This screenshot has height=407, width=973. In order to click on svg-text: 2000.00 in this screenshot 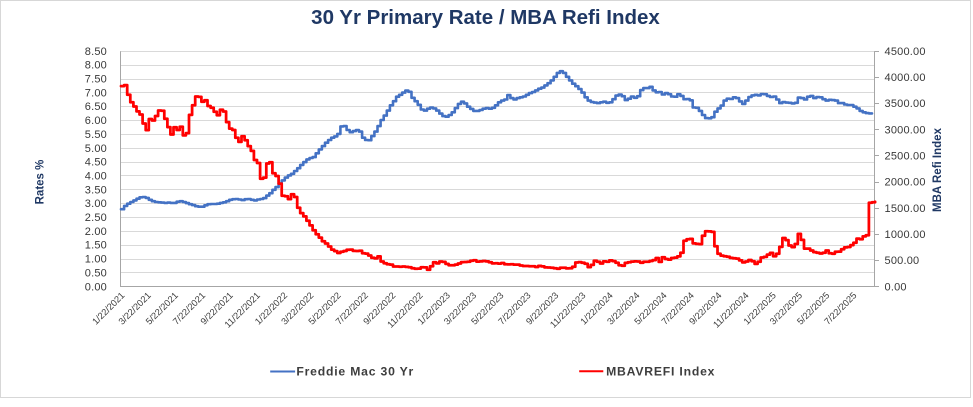, I will do `click(905, 183)`.